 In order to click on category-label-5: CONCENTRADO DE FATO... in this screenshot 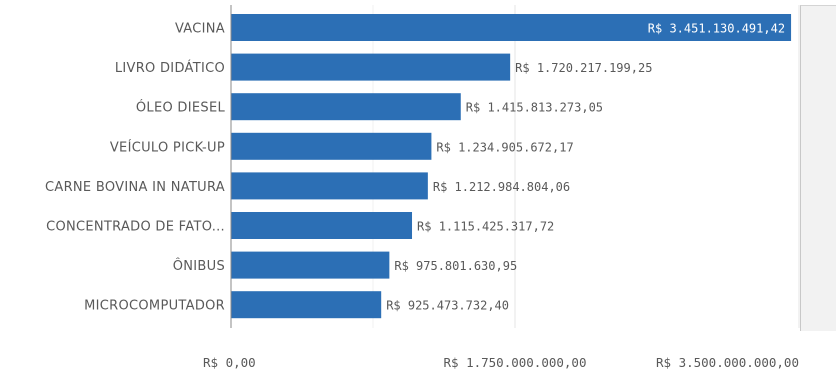, I will do `click(135, 227)`.